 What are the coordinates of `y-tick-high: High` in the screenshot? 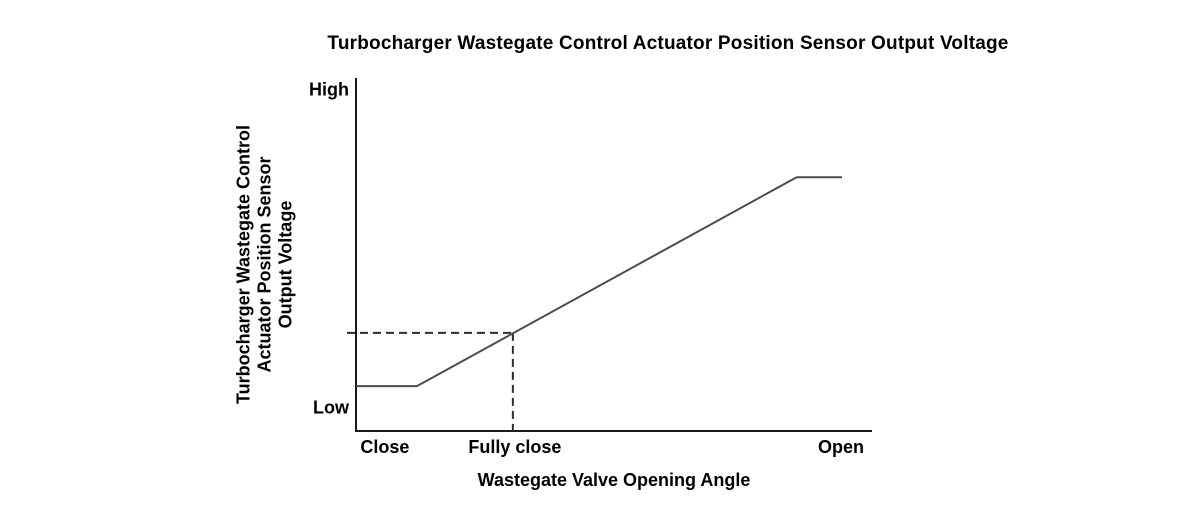 It's located at (329, 89).